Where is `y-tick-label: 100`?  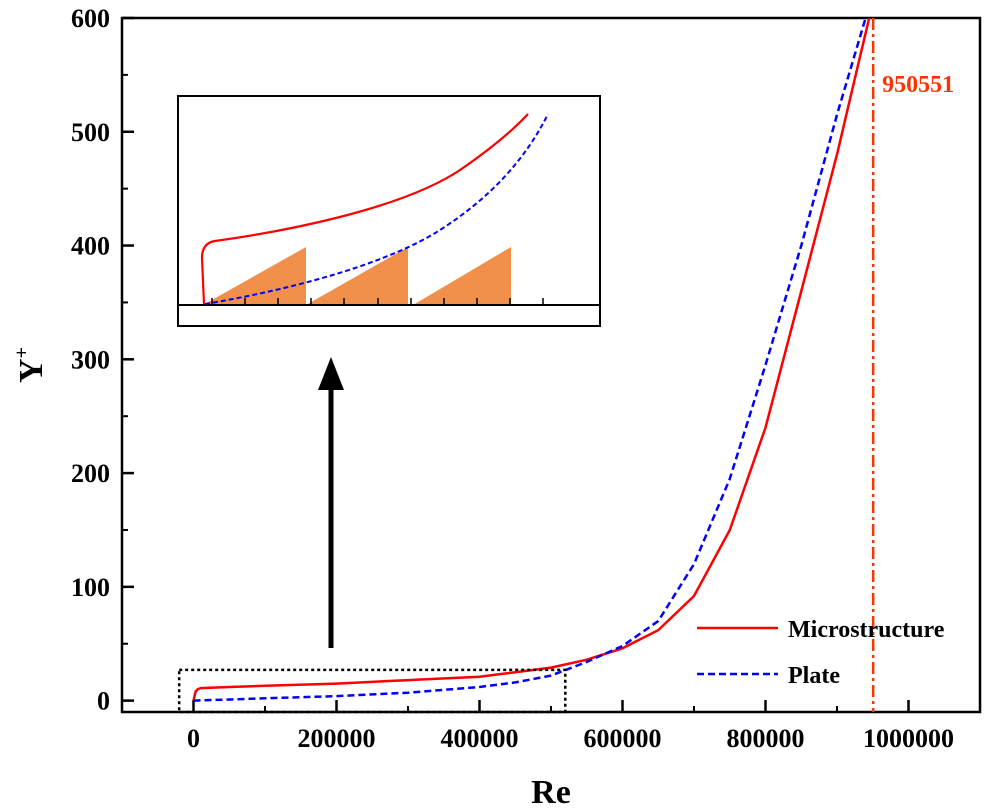 y-tick-label: 100 is located at coordinates (90, 587).